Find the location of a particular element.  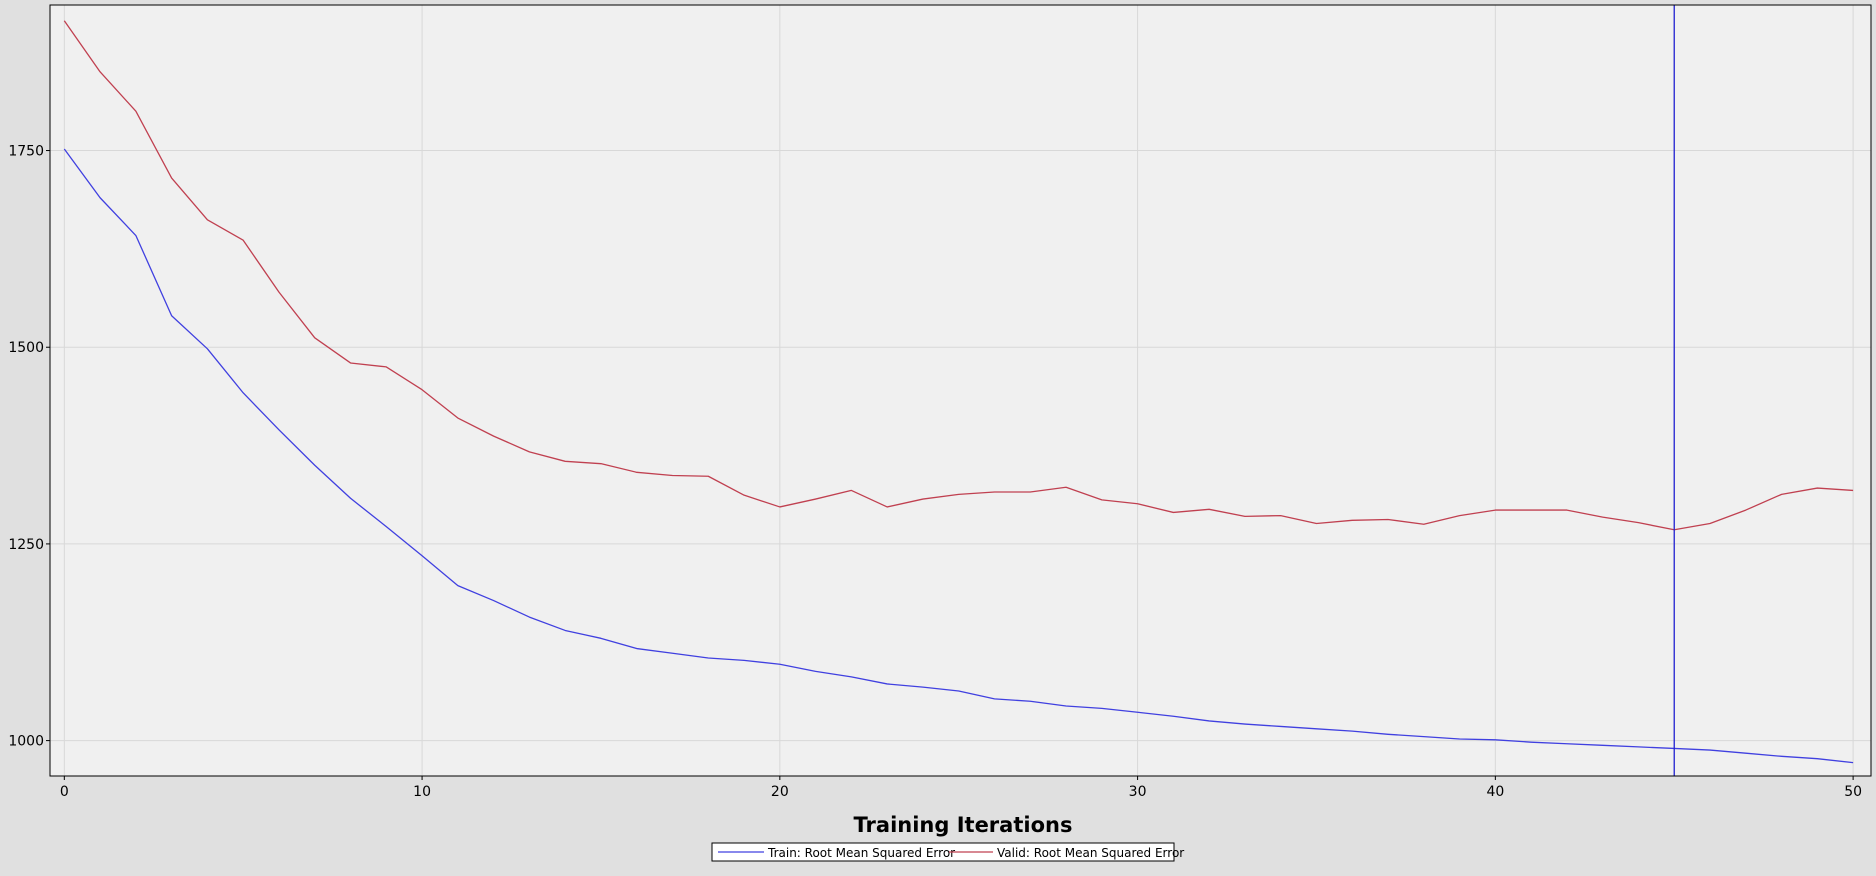

x-tick-label: 20 is located at coordinates (780, 792).